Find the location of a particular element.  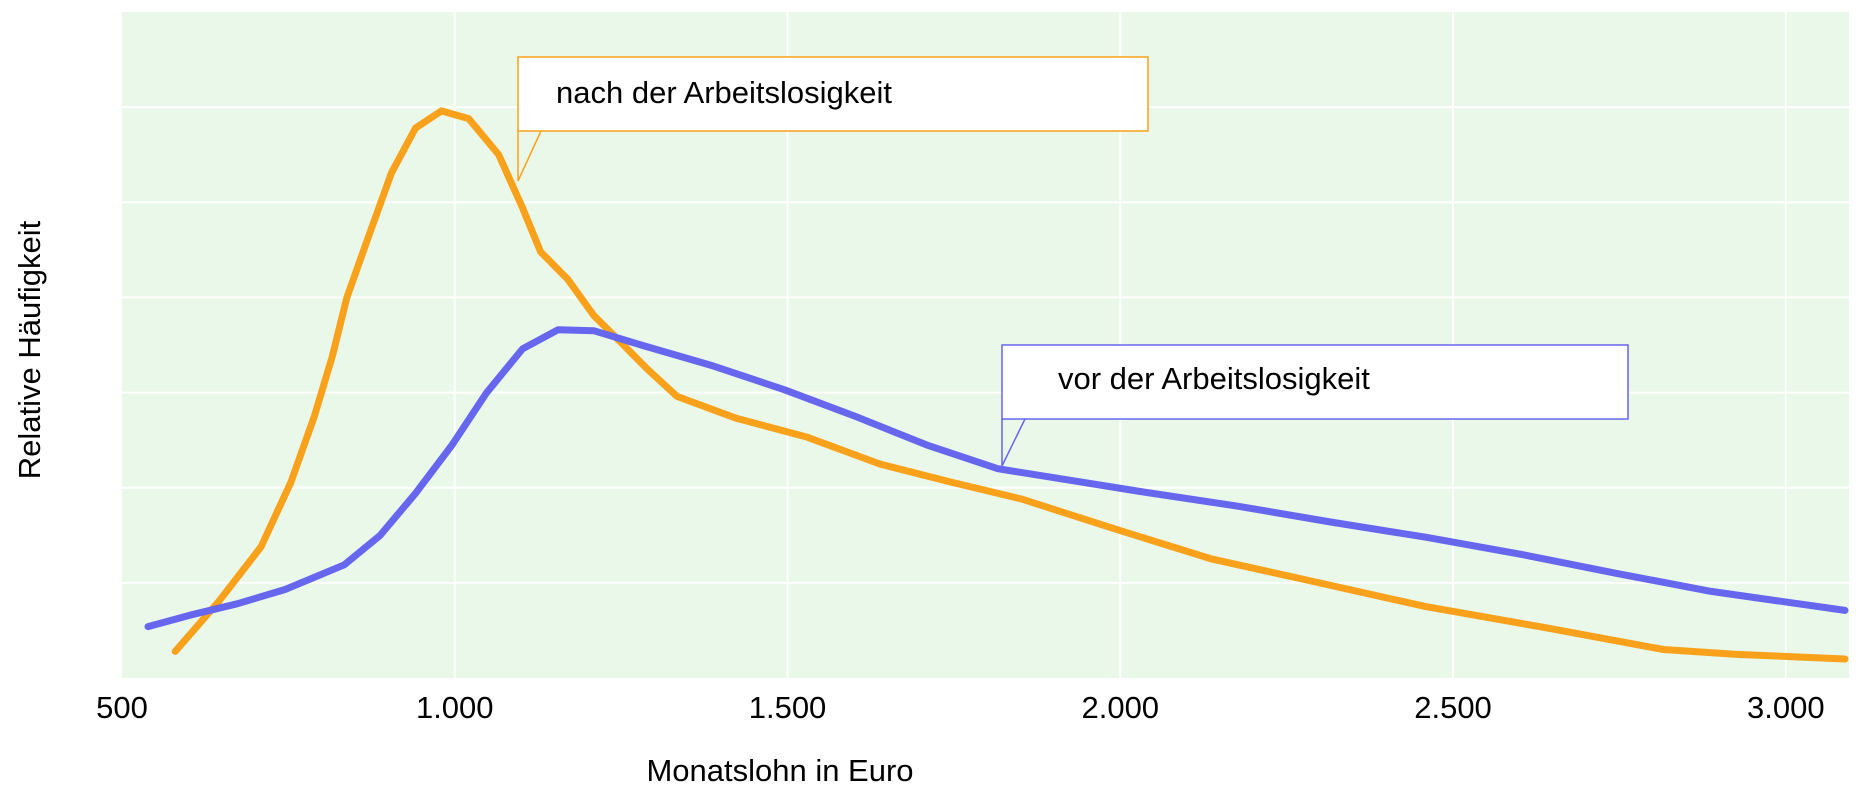

x-tick-label: 1.000 is located at coordinates (455, 707).